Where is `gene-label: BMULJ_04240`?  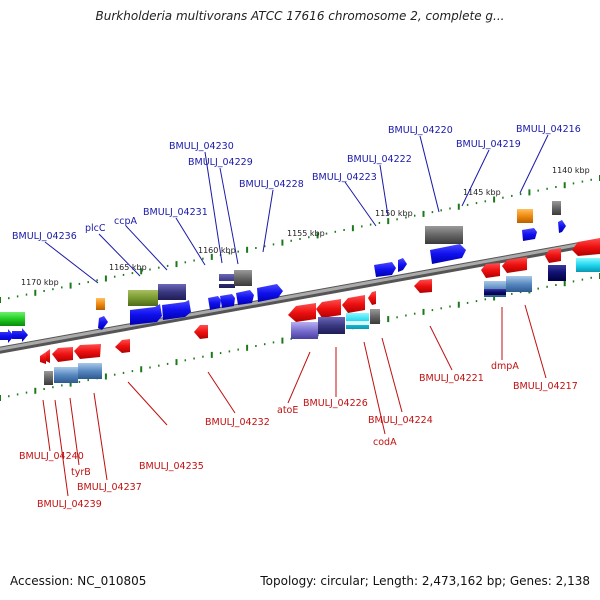
gene-label: BMULJ_04240 is located at coordinates (51, 456).